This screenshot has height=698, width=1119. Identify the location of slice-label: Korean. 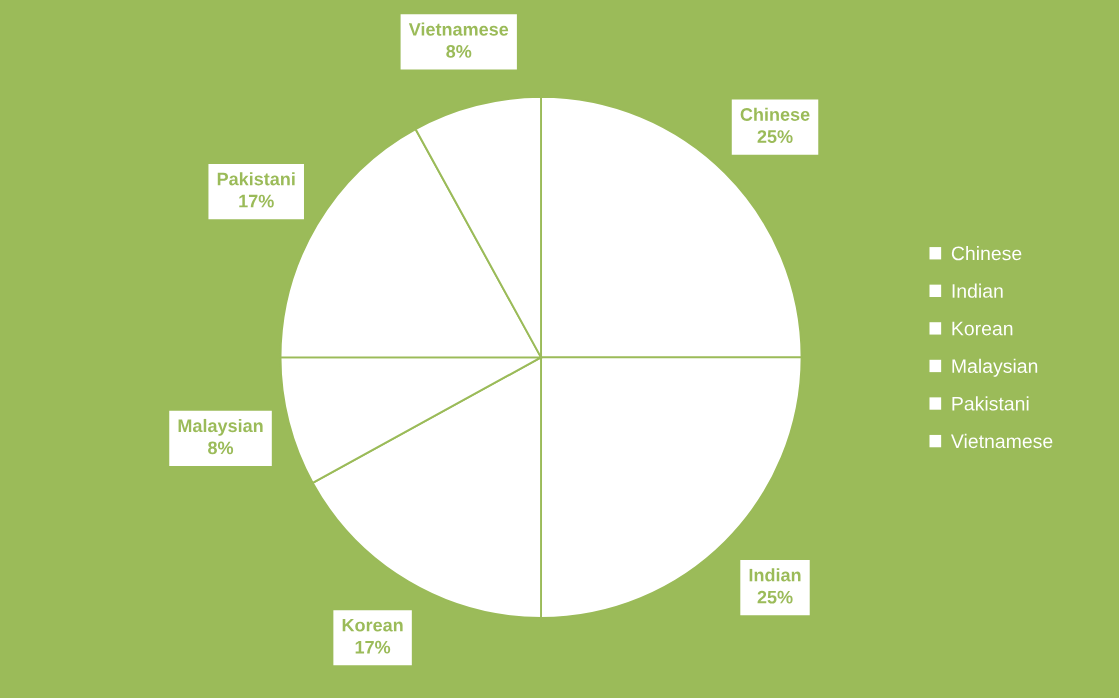
(372, 625).